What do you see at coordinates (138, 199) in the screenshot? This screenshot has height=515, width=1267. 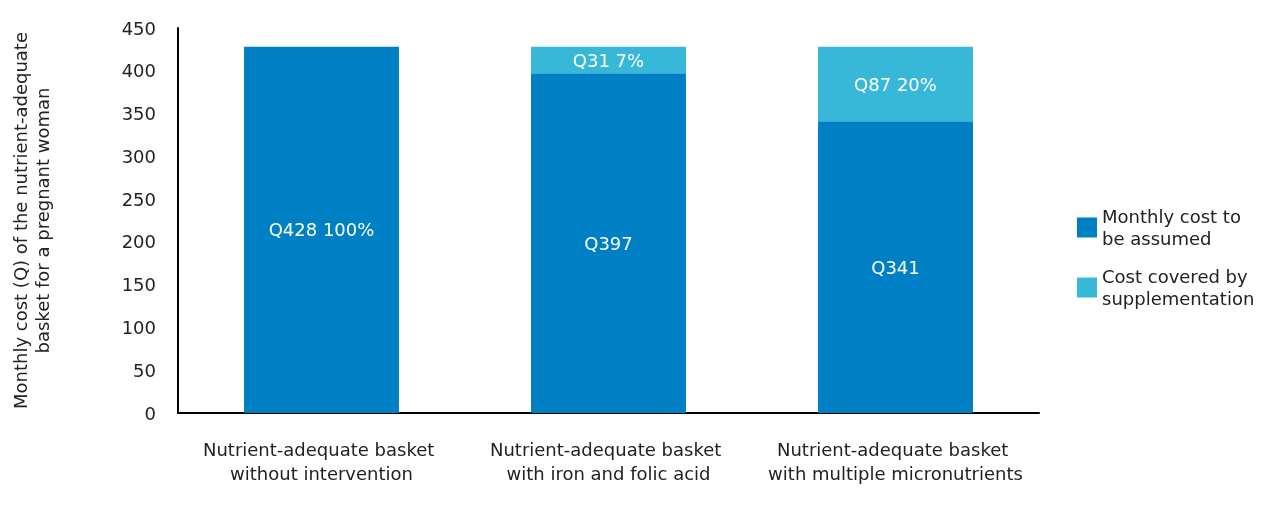 I see `y-tick-label: 250` at bounding box center [138, 199].